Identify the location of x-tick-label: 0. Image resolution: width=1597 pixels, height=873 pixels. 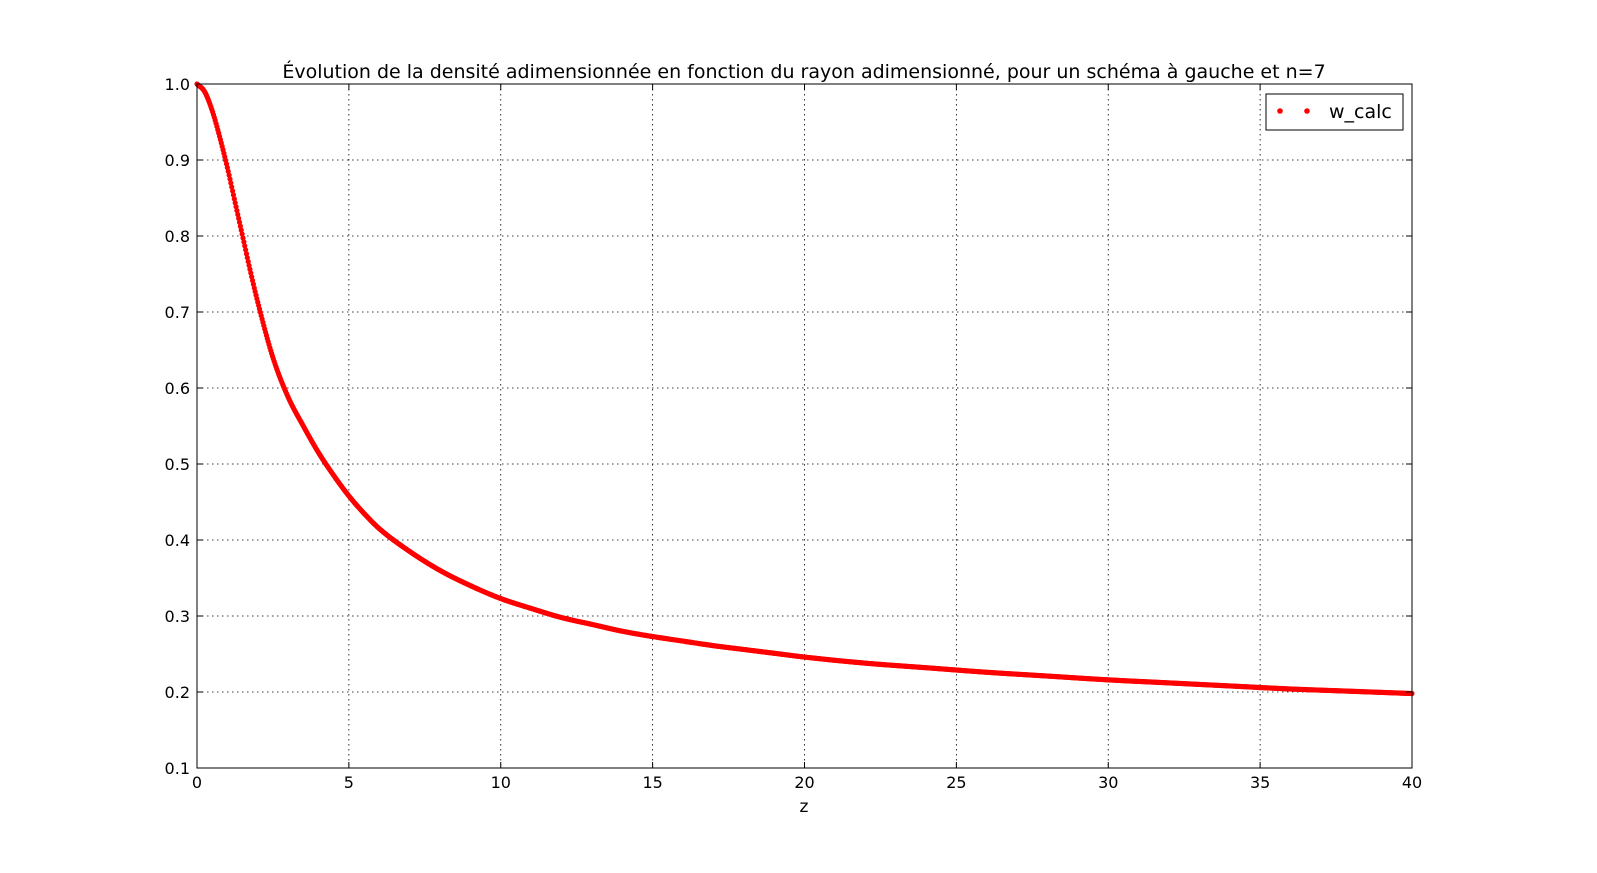
(197, 782).